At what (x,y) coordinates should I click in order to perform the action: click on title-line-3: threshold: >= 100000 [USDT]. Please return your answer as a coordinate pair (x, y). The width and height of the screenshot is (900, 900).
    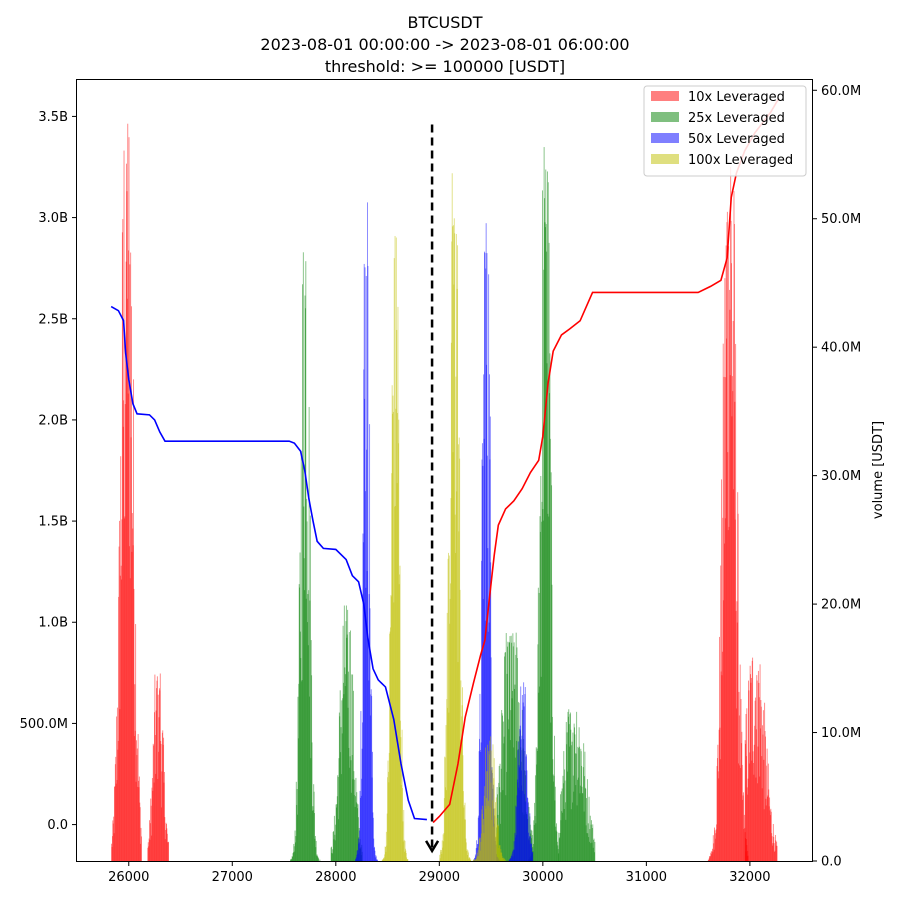
    Looking at the image, I should click on (445, 66).